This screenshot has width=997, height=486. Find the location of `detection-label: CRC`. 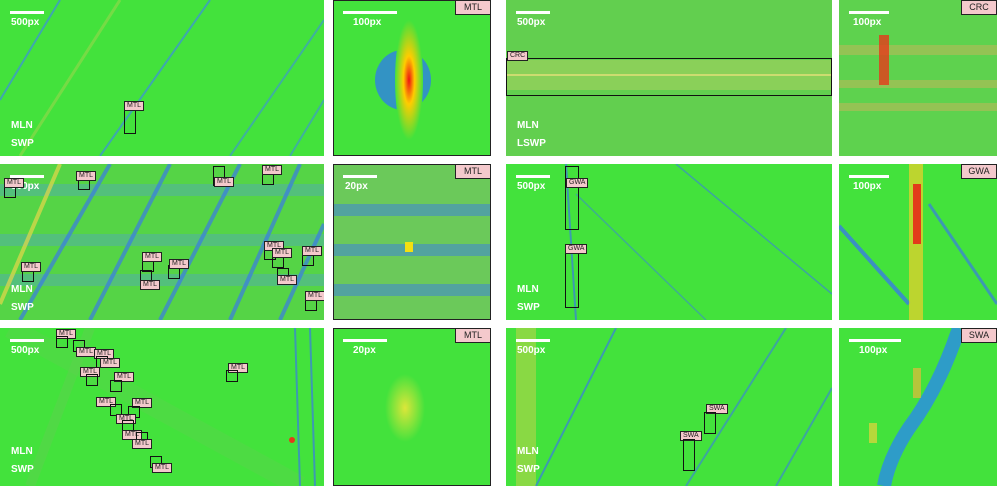

detection-label: CRC is located at coordinates (518, 56).